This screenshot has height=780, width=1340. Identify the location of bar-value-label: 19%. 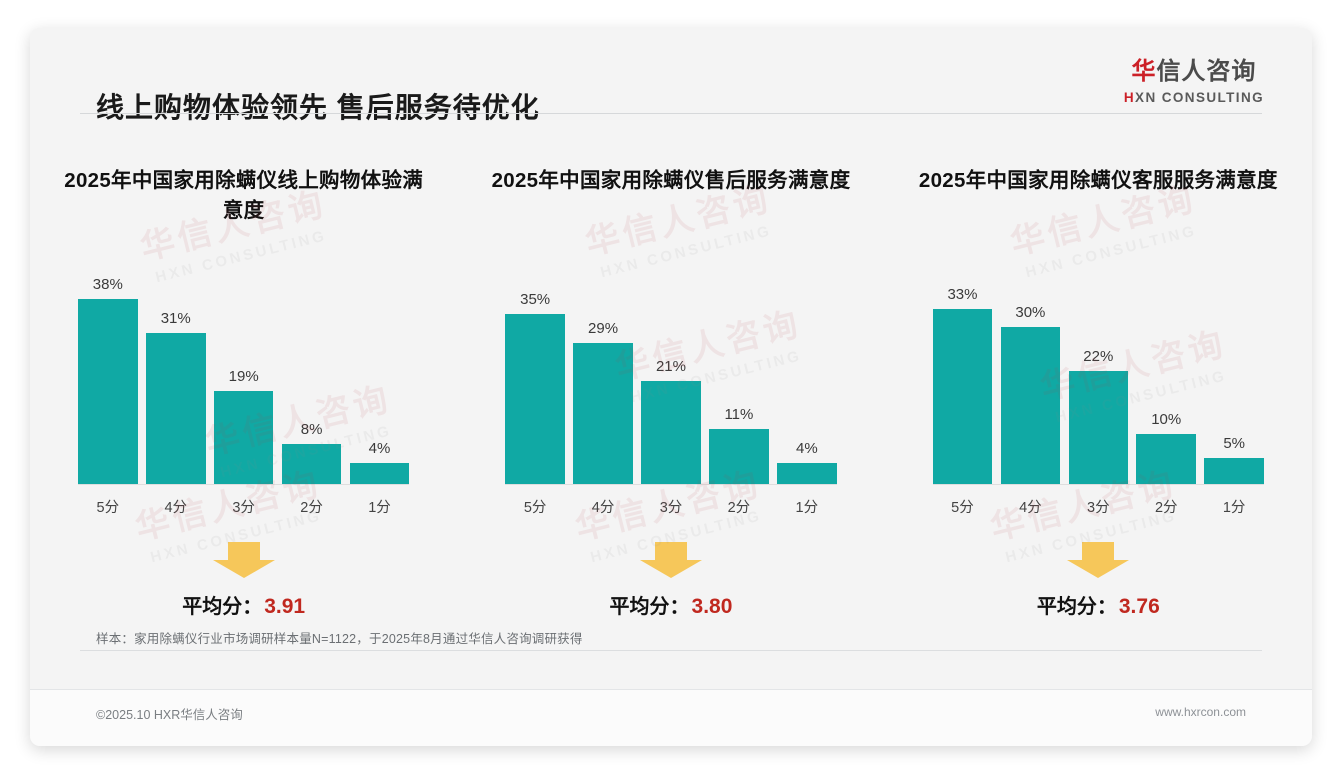
(243, 376).